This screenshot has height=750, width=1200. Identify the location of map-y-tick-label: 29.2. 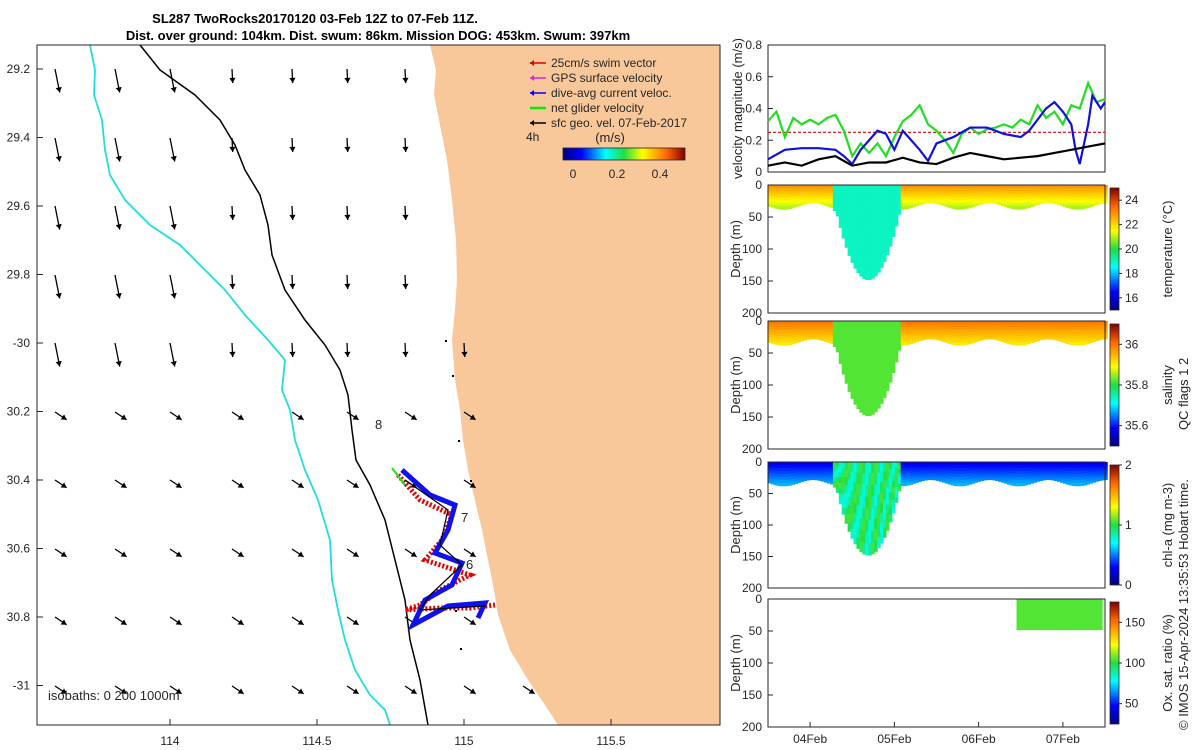
(19, 69).